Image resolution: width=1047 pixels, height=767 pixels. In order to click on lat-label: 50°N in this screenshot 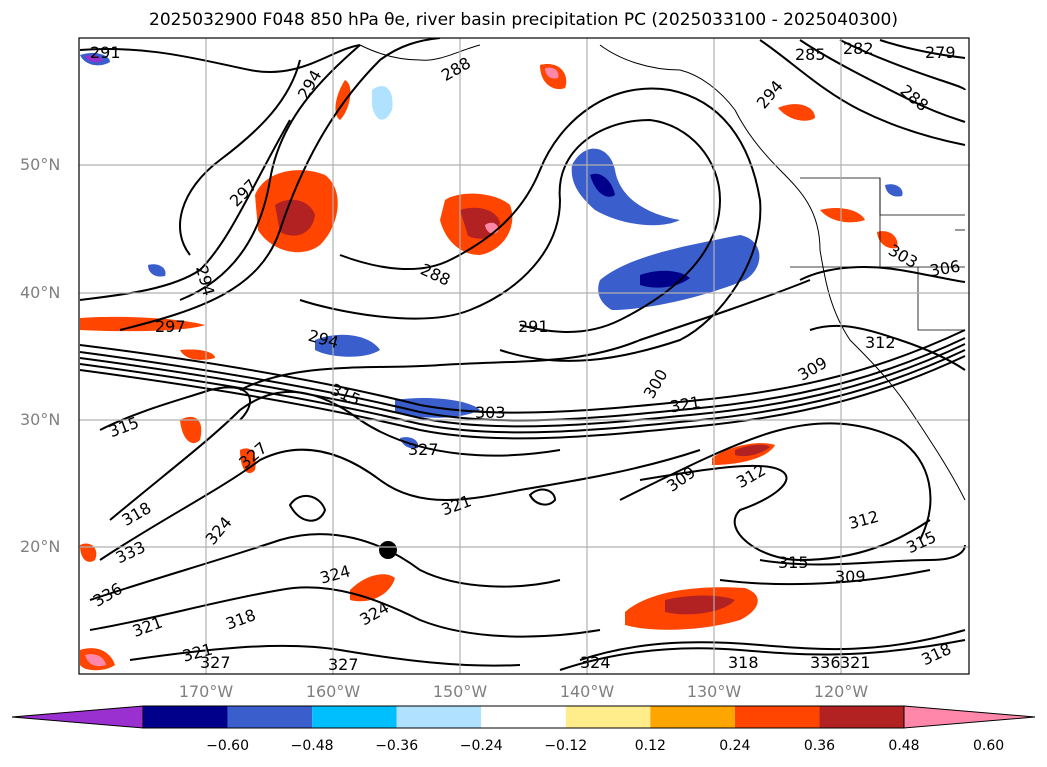, I will do `click(40, 164)`.